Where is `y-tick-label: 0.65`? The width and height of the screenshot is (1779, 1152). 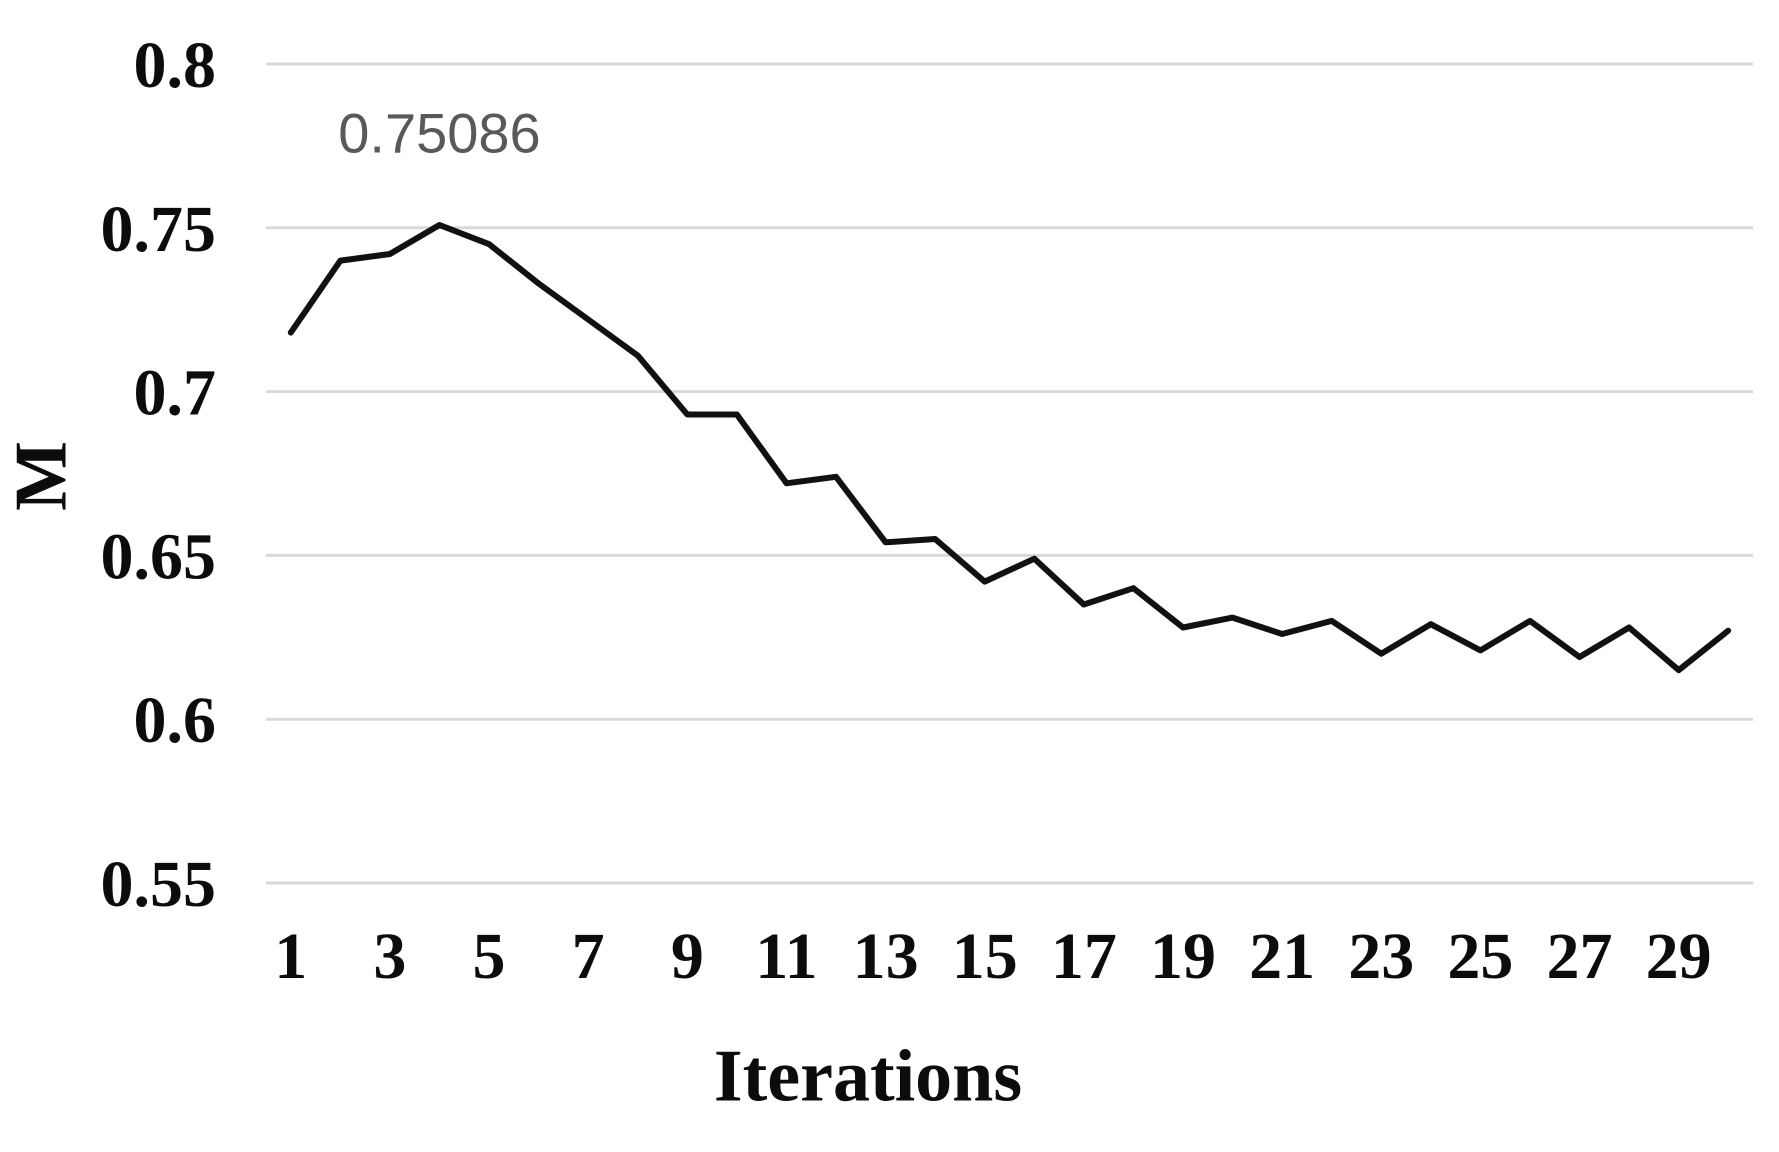 y-tick-label: 0.65 is located at coordinates (159, 556).